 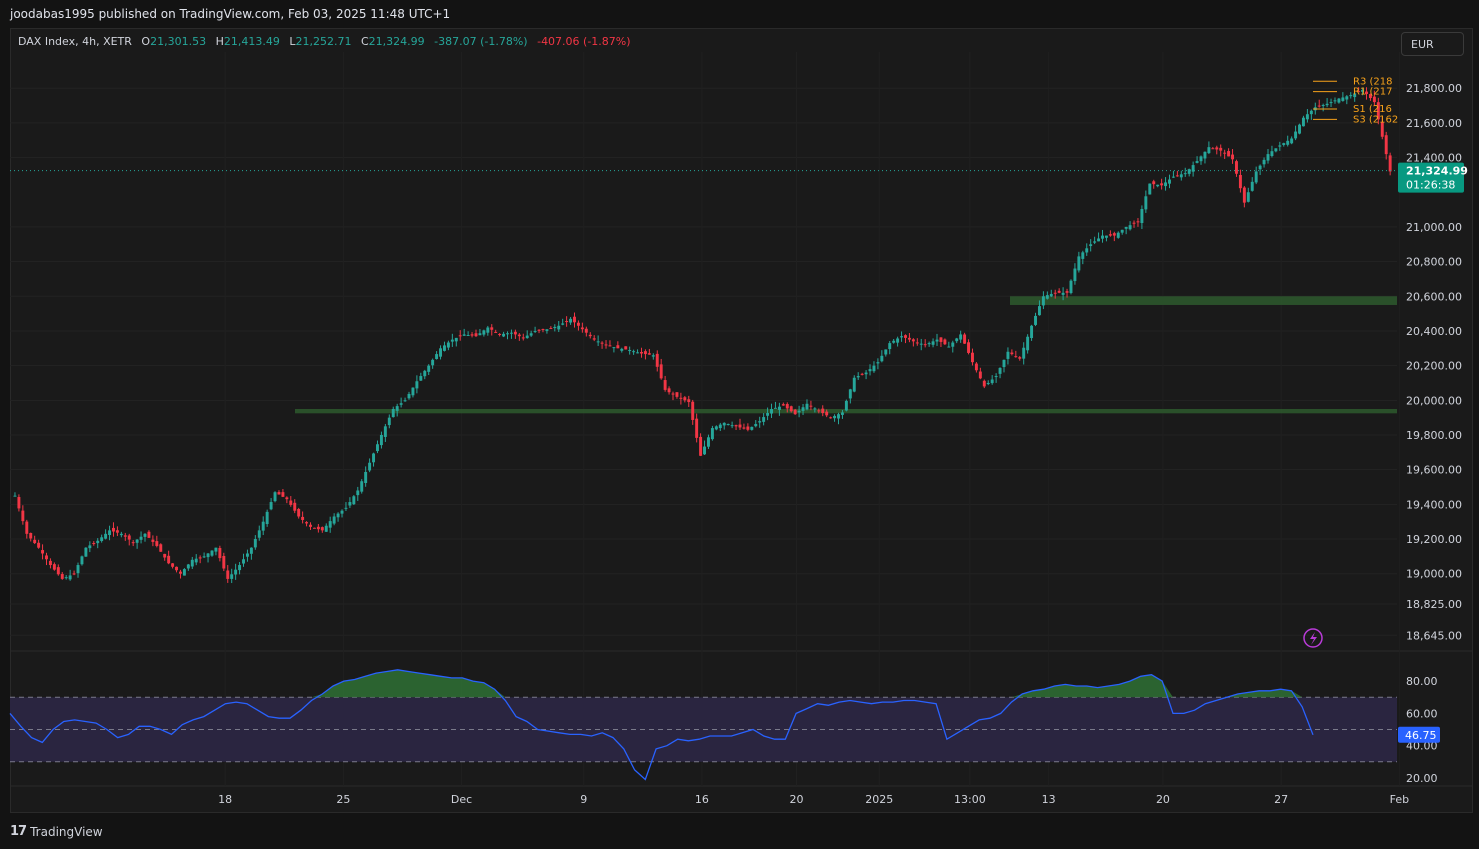 I want to click on change-alt-value: -407.06 (-1.87%), so click(x=584, y=41).